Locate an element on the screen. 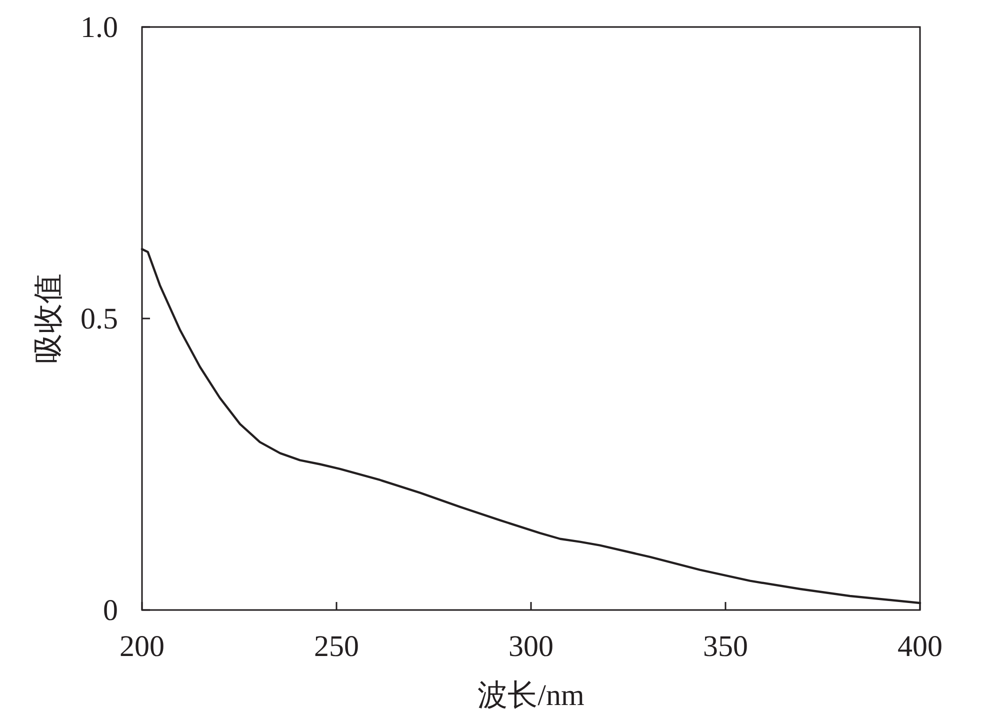  x-tick-label: 350 is located at coordinates (725, 646).